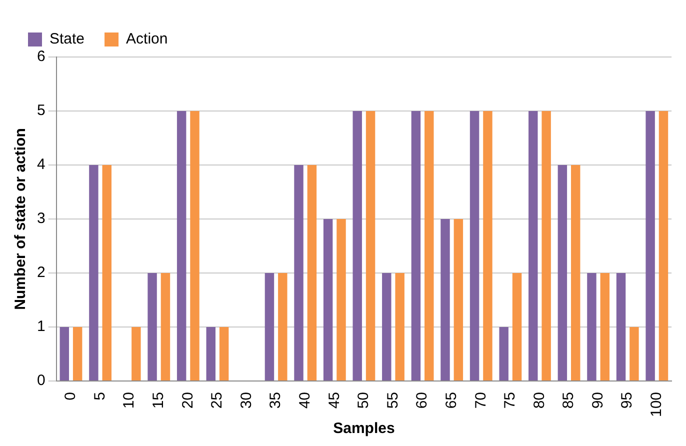 The width and height of the screenshot is (686, 446). Describe the element at coordinates (41, 381) in the screenshot. I see `y-tick-label: 0` at that location.